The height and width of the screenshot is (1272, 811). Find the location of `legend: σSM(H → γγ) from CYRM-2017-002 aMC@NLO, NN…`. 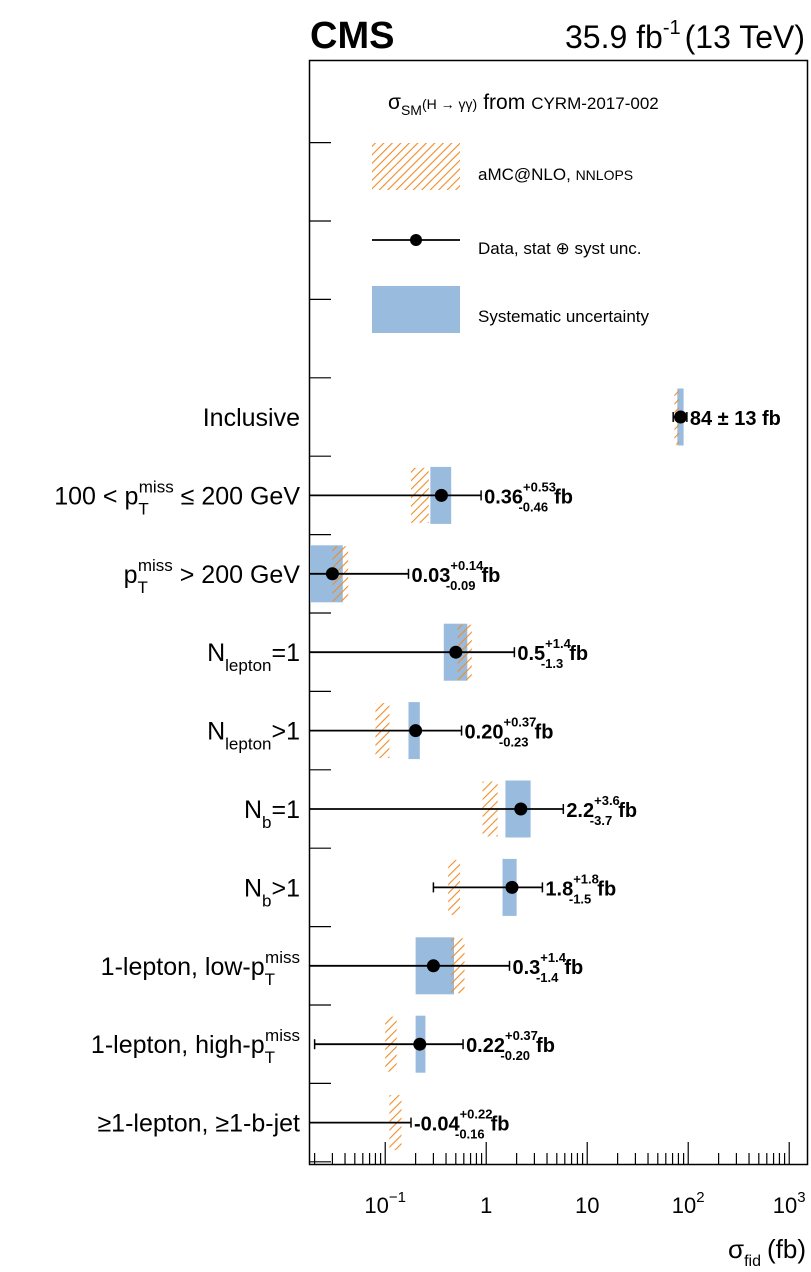

legend: σSM(H → γγ) from CYRM-2017-002 aMC@NLO, NN… is located at coordinates (515, 212).